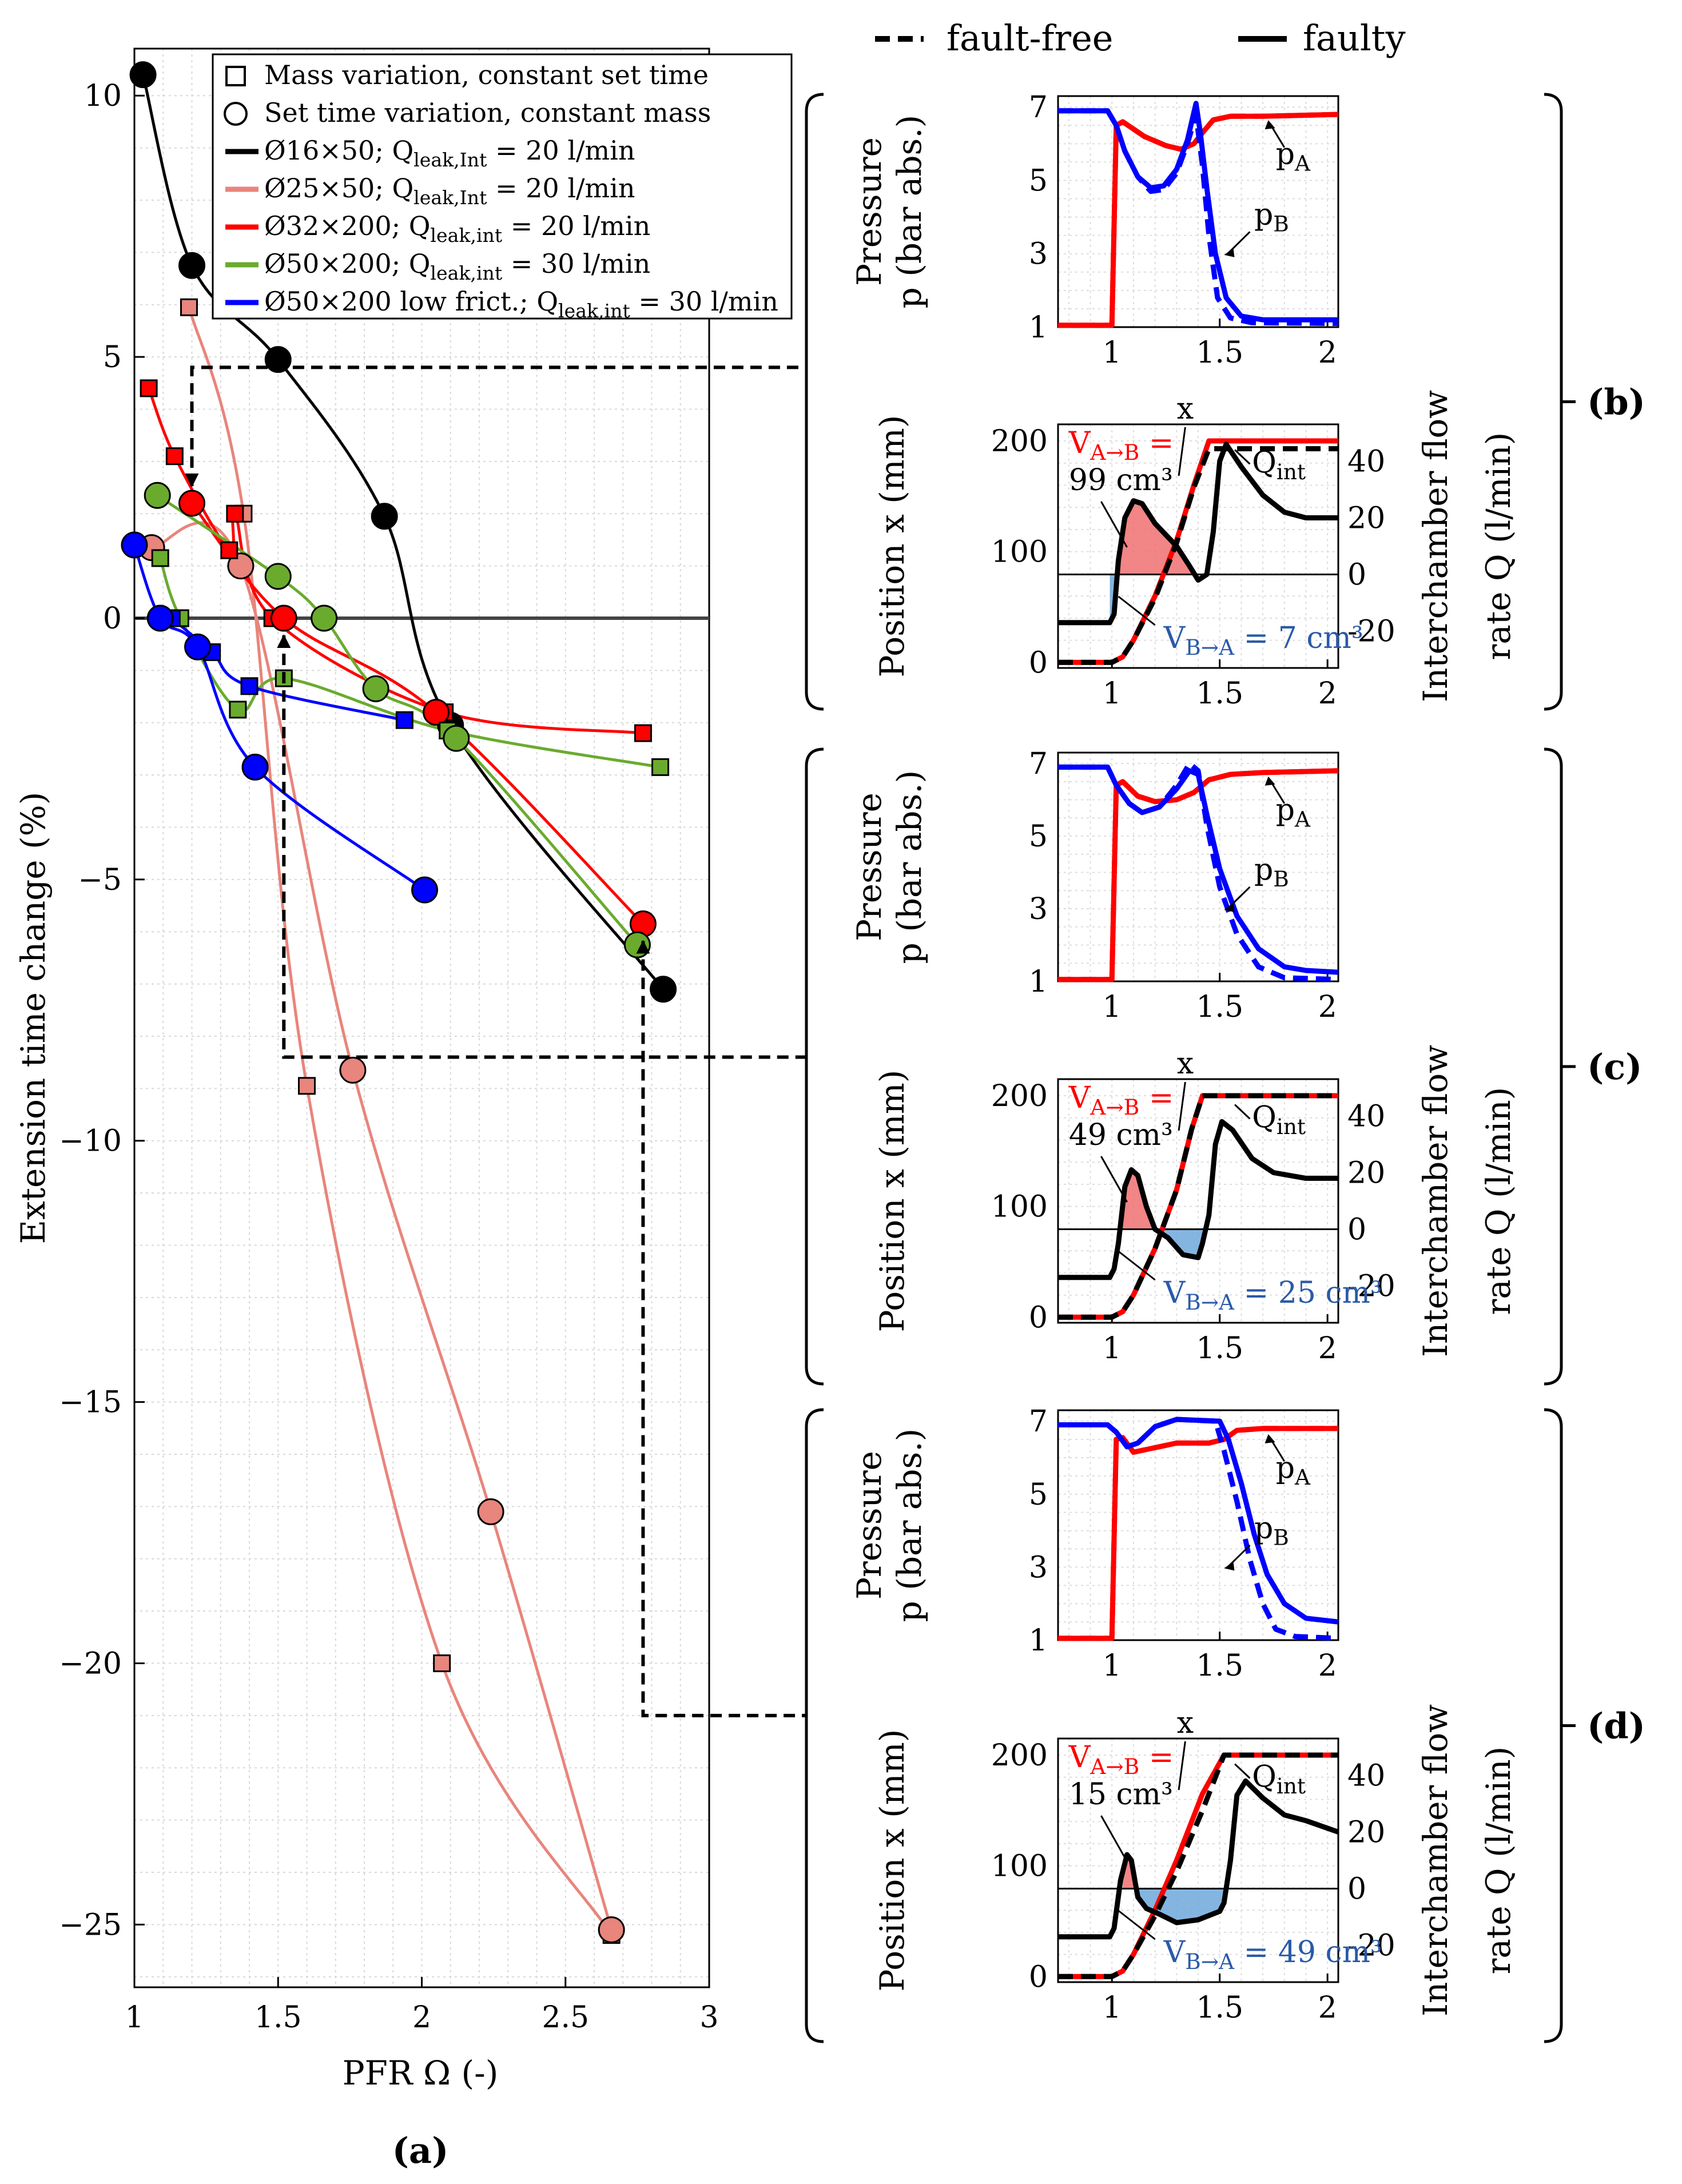 The width and height of the screenshot is (1682, 2184). What do you see at coordinates (1272, 1295) in the screenshot?
I see `v-b-to-a-label: VB→A = 25 cm³` at bounding box center [1272, 1295].